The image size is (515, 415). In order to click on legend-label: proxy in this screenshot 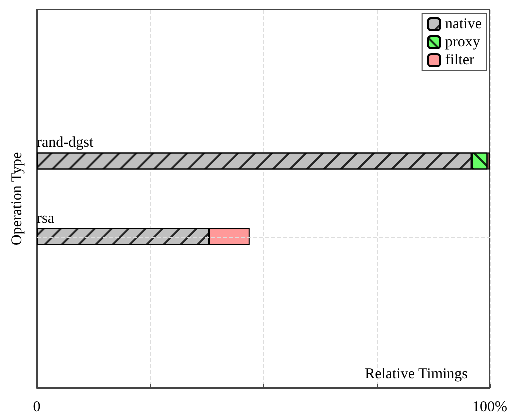, I will do `click(463, 42)`.